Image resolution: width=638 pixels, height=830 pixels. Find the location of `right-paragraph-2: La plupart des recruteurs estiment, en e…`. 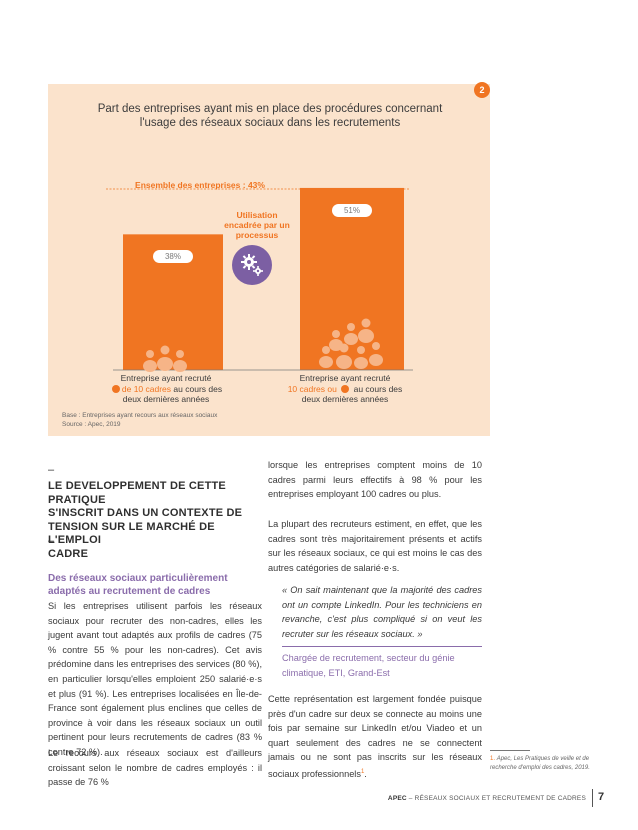

right-paragraph-2: La plupart des recruteurs estiment, en e… is located at coordinates (375, 546).